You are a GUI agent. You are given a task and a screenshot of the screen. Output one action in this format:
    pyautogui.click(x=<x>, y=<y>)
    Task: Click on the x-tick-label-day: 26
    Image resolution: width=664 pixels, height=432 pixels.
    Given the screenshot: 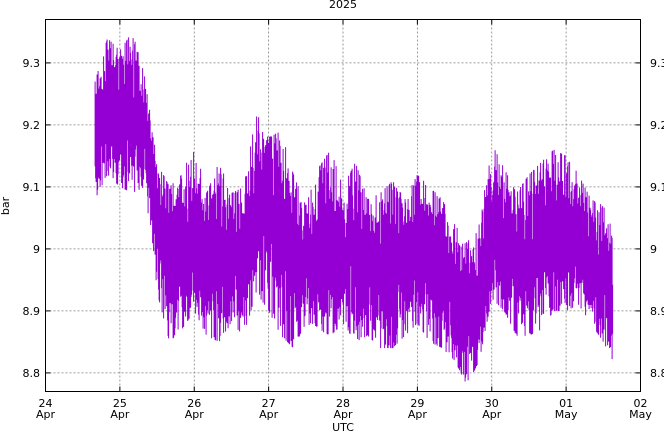 What is the action you would take?
    pyautogui.click(x=194, y=403)
    